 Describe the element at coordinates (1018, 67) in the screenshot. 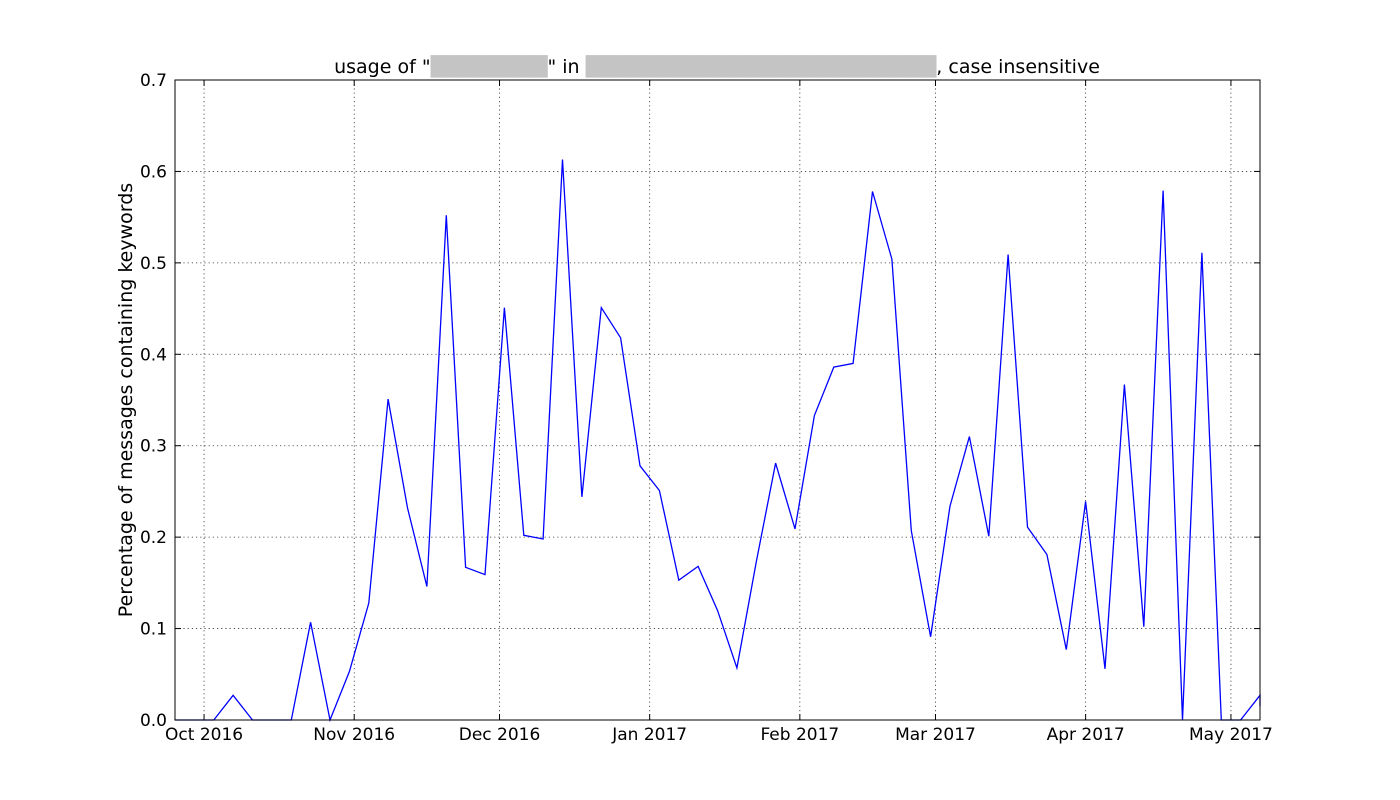

I see `title-suffix: , case insensitive` at that location.